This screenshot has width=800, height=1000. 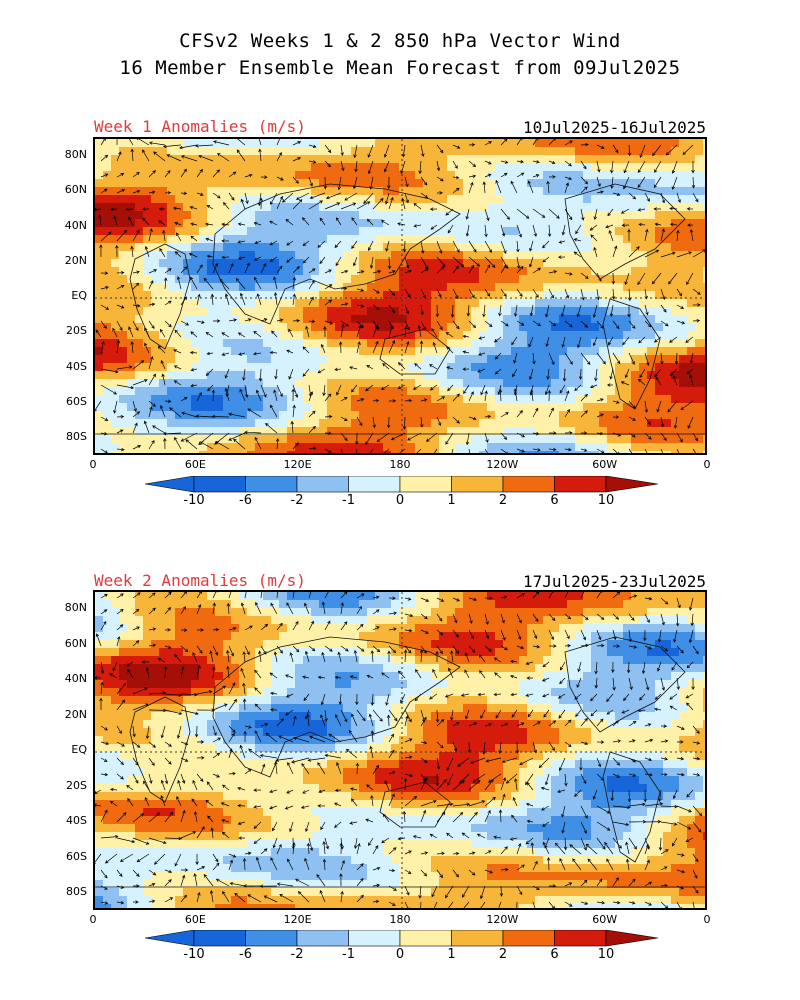 What do you see at coordinates (400, 919) in the screenshot?
I see `lon-tick-label: 180` at bounding box center [400, 919].